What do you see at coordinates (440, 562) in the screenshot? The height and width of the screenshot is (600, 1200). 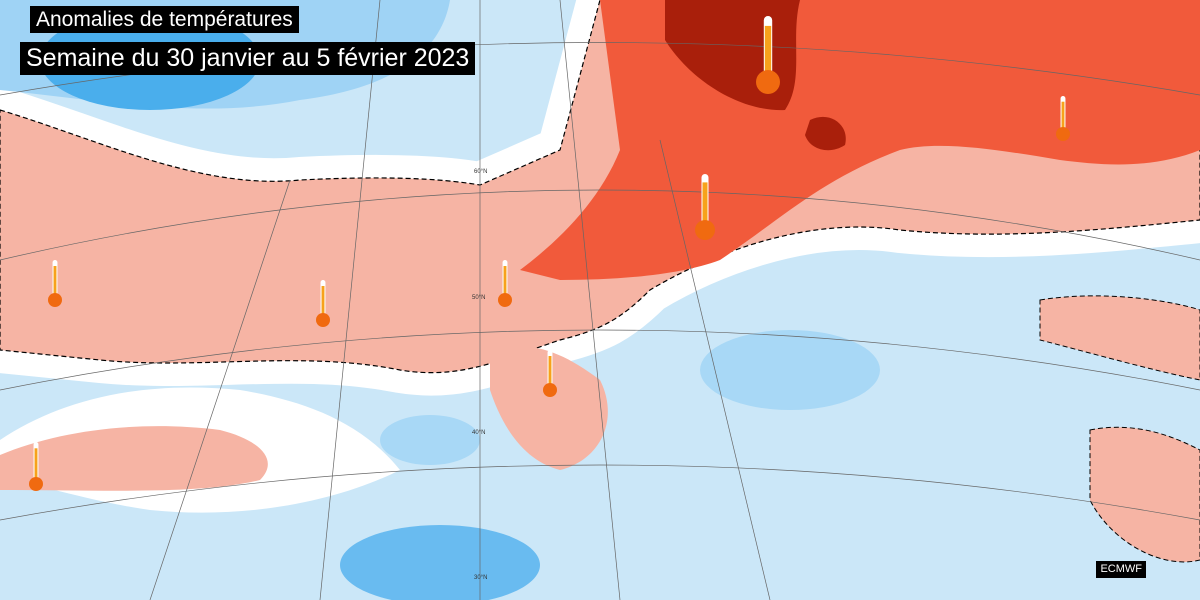 I see `strong-cold-anomaly` at bounding box center [440, 562].